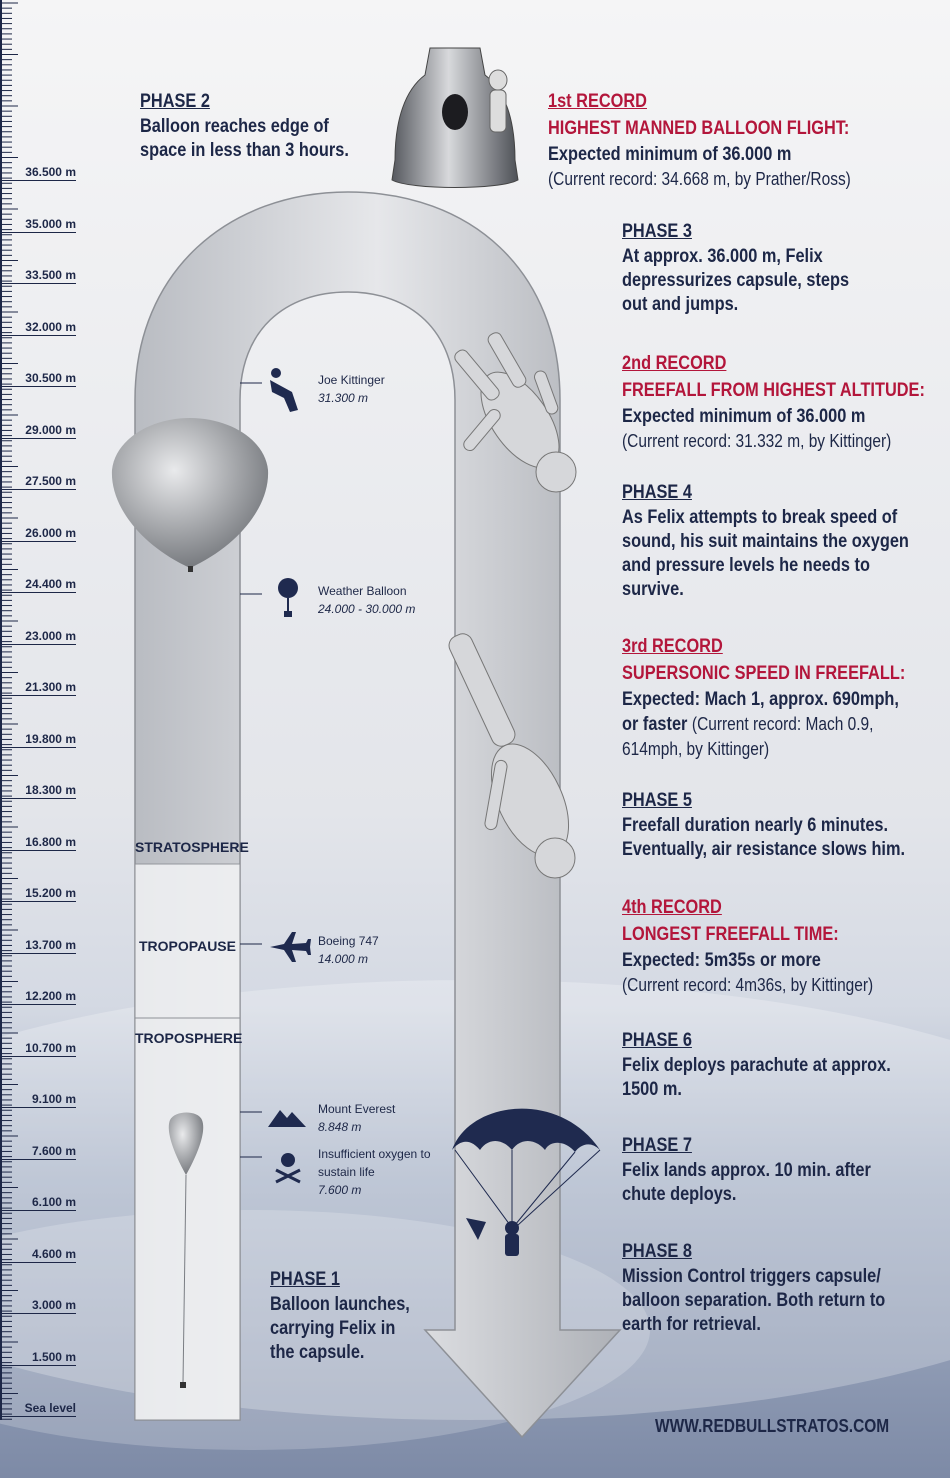 Image resolution: width=950 pixels, height=1478 pixels. I want to click on altitude-marker: Mount Everest 8.848 m, so click(377, 1118).